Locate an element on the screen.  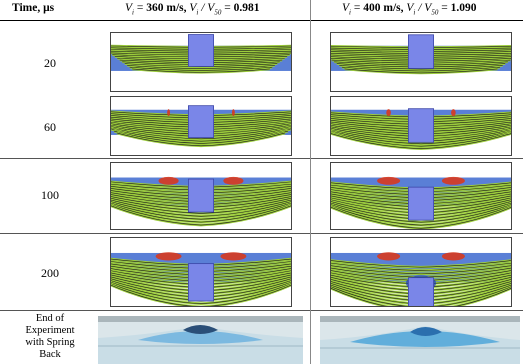
time-label-200: 200 is located at coordinates (50, 273).